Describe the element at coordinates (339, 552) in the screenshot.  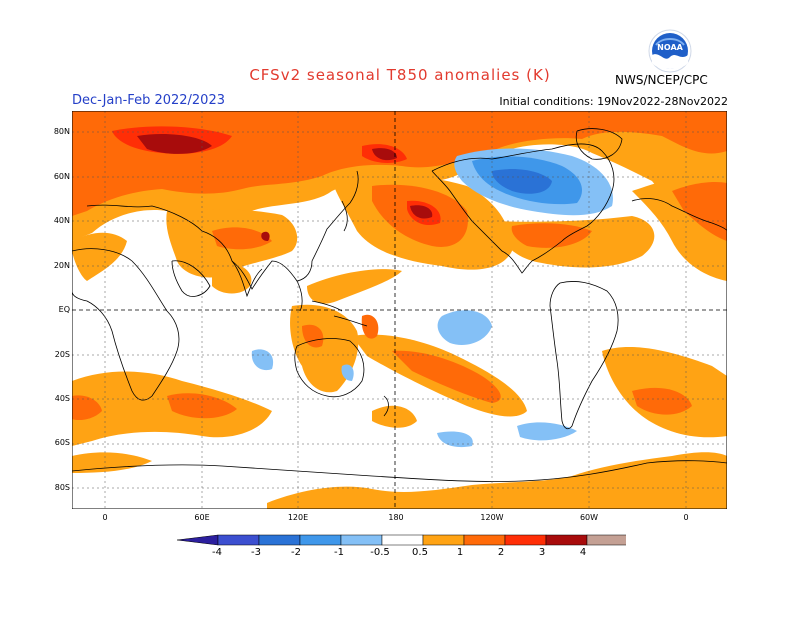
I see `colorbar-label: -1` at that location.